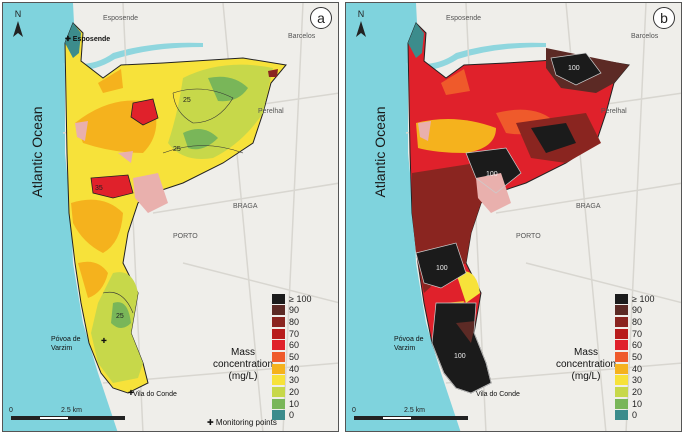 Image resolution: width=685 pixels, height=434 pixels. I want to click on monitoring-markers: ✚ ✚, so click(117, 367).